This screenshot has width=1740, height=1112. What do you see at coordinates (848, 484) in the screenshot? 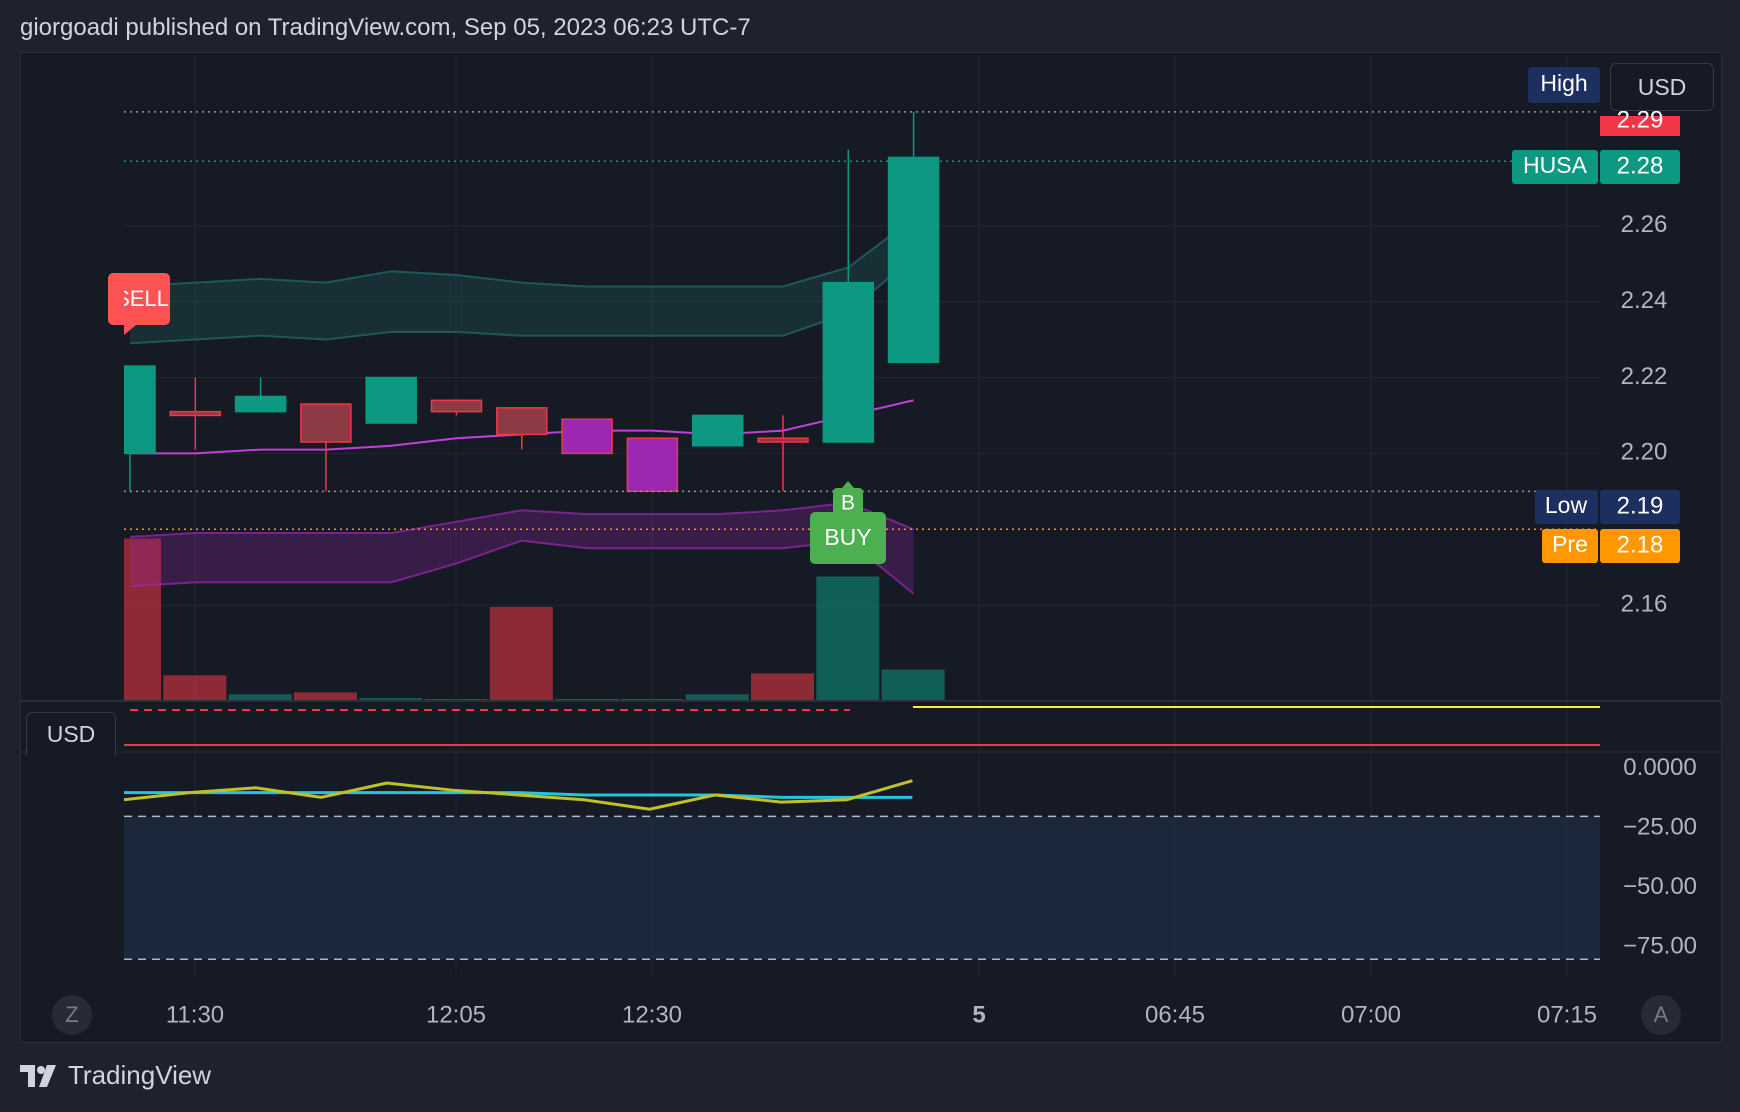
I see `buy-short-pointer` at bounding box center [848, 484].